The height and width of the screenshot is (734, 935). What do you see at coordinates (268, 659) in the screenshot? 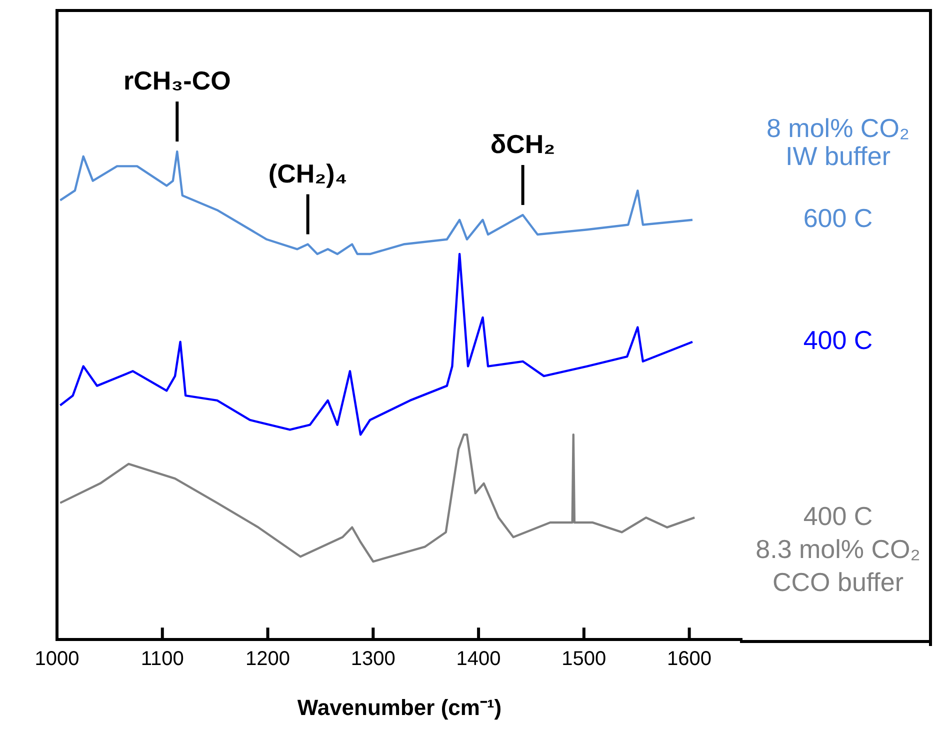
I see `x-tick-label: 1200` at bounding box center [268, 659].